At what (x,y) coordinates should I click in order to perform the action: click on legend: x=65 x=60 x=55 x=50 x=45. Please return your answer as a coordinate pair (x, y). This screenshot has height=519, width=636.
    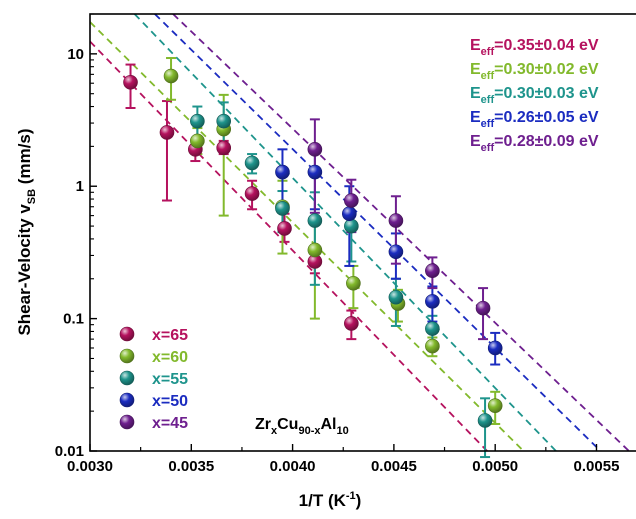
    Looking at the image, I should click on (153, 379).